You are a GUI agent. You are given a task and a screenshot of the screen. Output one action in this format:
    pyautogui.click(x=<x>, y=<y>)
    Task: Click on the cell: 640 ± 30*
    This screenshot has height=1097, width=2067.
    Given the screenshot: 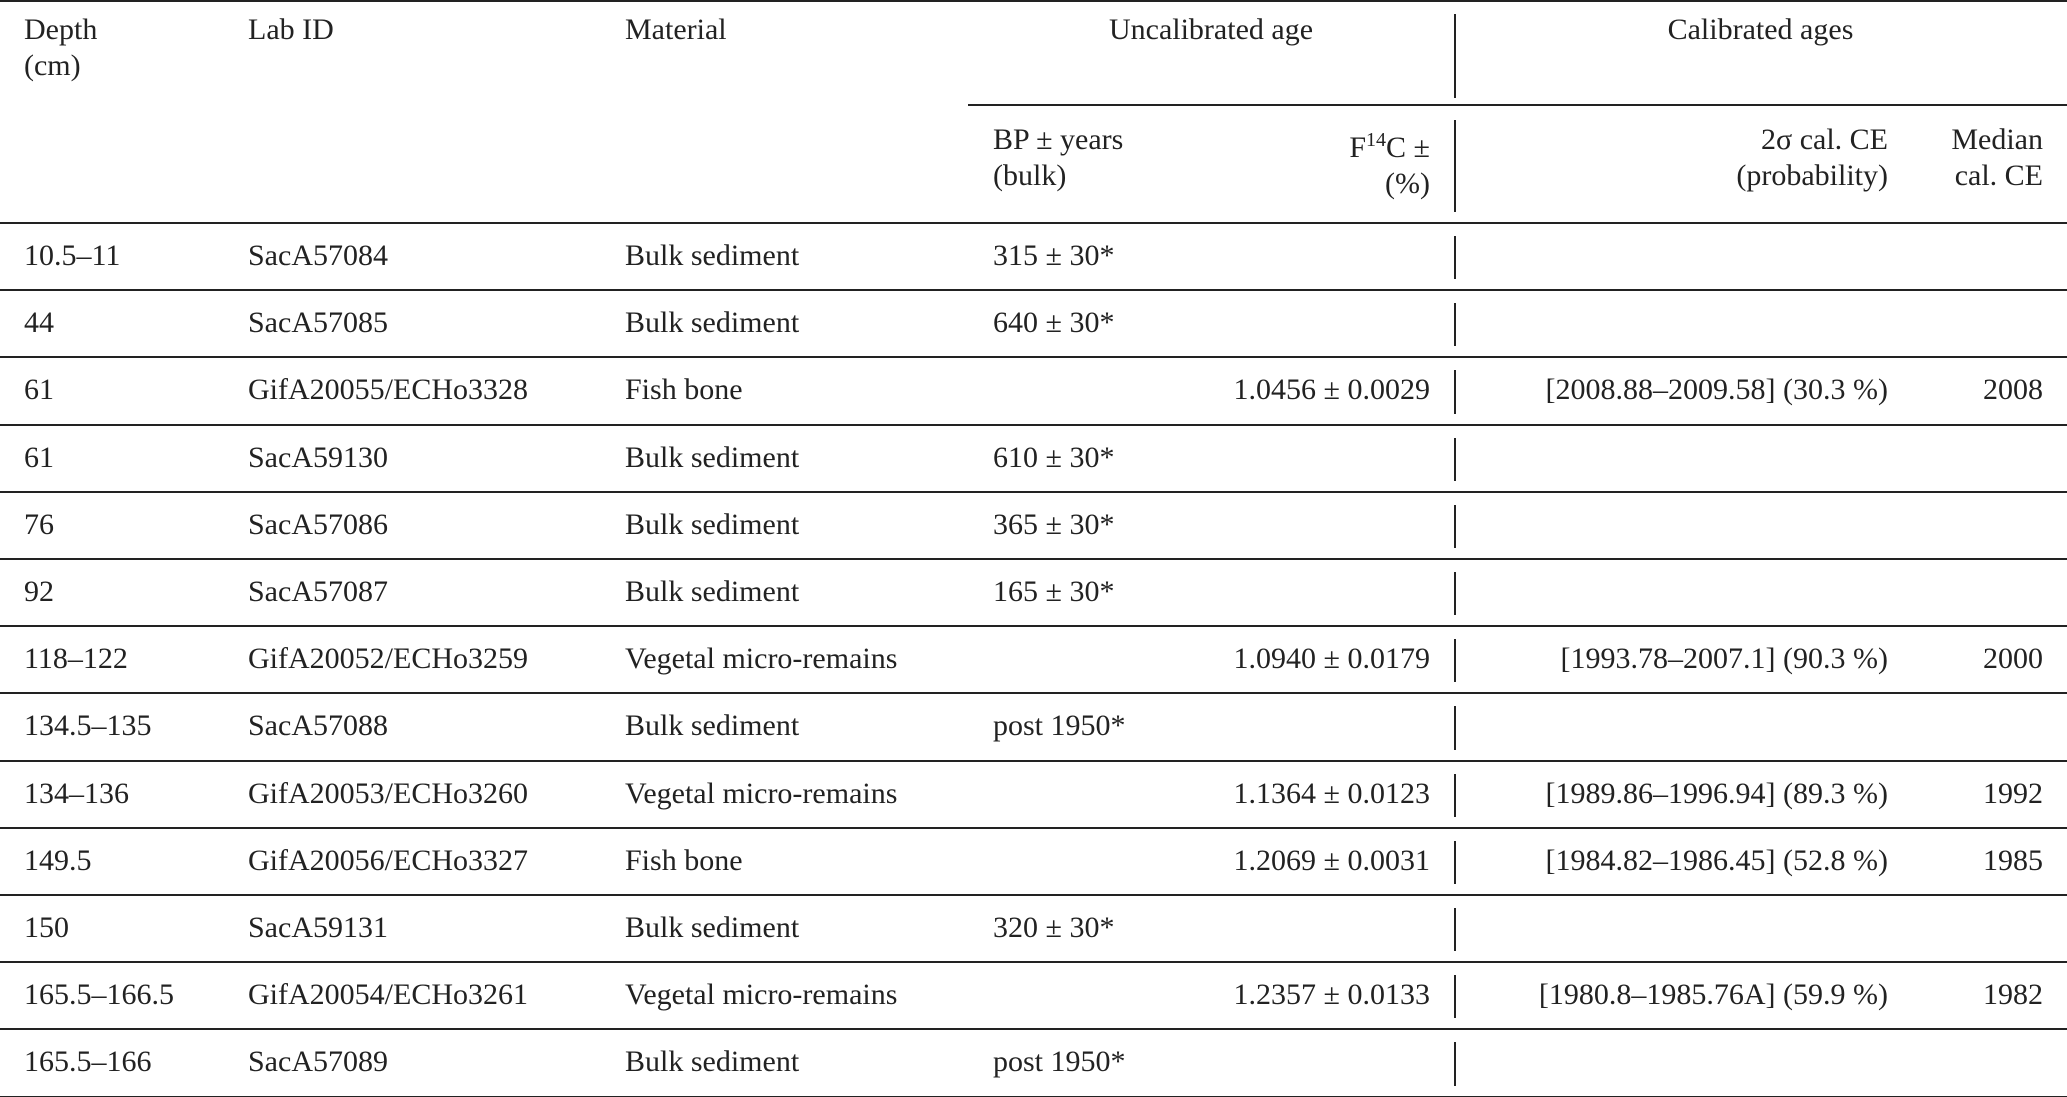 What is the action you would take?
    pyautogui.click(x=1054, y=323)
    